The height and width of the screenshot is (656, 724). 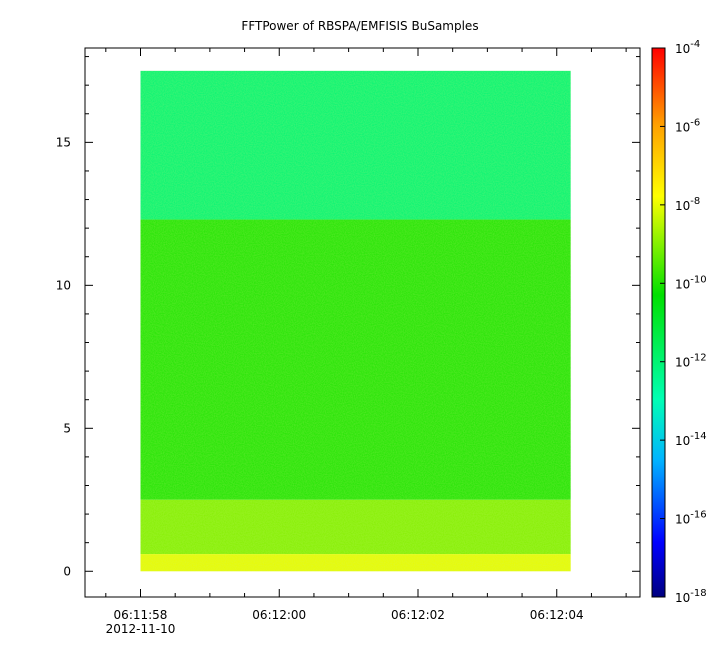 What do you see at coordinates (557, 615) in the screenshot?
I see `x-tick-label: 06:12:04` at bounding box center [557, 615].